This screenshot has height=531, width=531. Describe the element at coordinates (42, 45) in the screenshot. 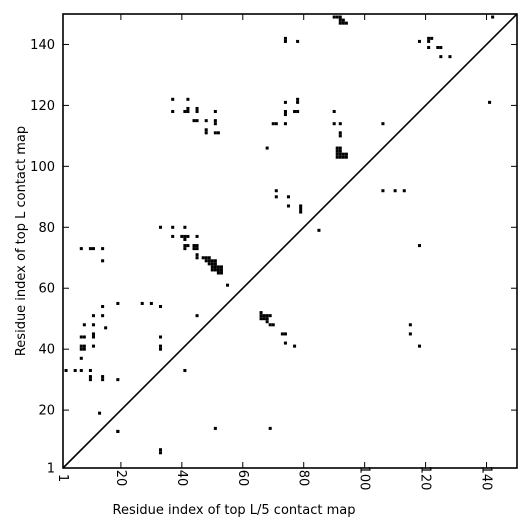

I see `y-tick-label: 140` at that location.